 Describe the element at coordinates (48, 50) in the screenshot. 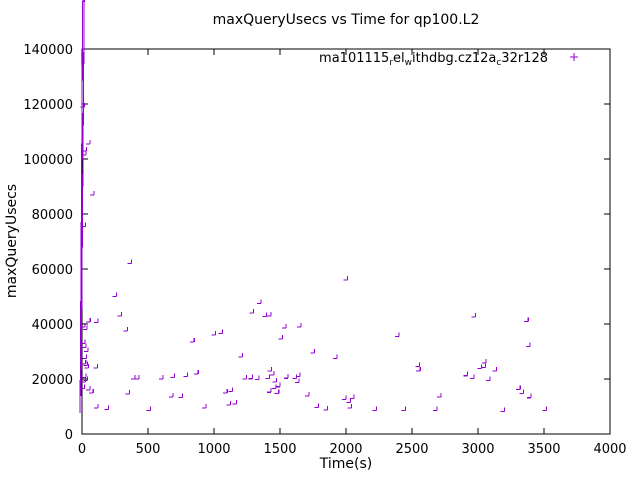

I see `y-tick-label: 140000` at that location.